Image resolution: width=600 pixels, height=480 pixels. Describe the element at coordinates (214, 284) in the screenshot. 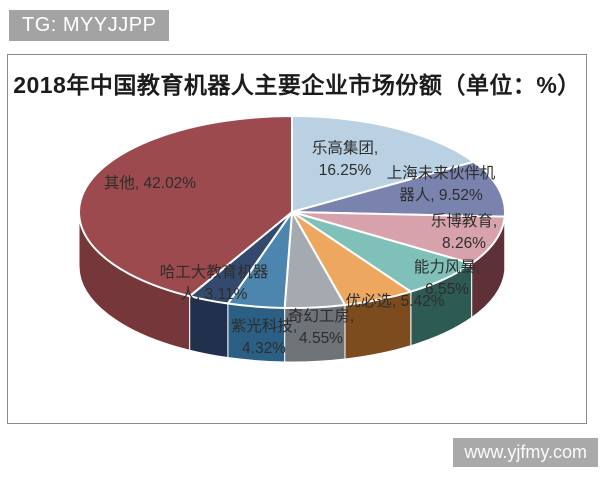

I see `slice-label-7: 哈工大教育机器 人, 3.11%` at that location.